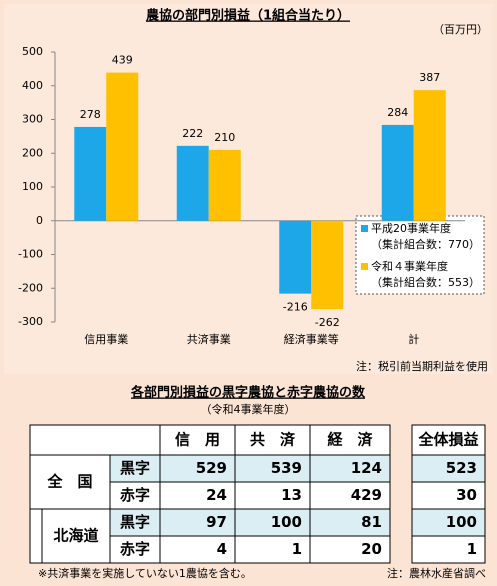 This screenshot has height=586, width=497. What do you see at coordinates (32, 51) in the screenshot?
I see `y-tick-label: 500` at bounding box center [32, 51].